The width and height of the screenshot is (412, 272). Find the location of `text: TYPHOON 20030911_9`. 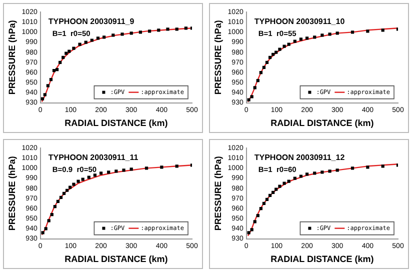

text: TYPHOON 20030911_9 is located at coordinates (91, 21).